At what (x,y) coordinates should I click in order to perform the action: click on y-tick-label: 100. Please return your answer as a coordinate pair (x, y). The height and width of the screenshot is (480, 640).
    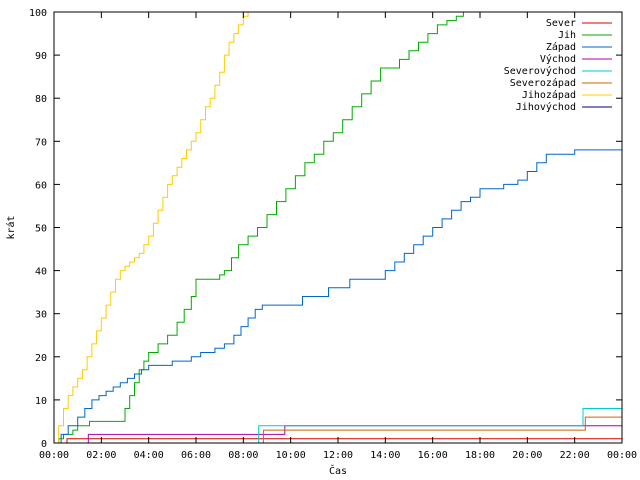
    Looking at the image, I should click on (38, 13).